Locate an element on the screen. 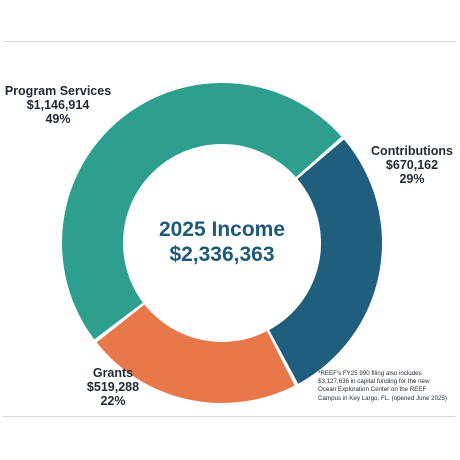 This screenshot has width=460, height=460. footnote-line: Ocean Exploration Center on the REEF is located at coordinates (372, 390).